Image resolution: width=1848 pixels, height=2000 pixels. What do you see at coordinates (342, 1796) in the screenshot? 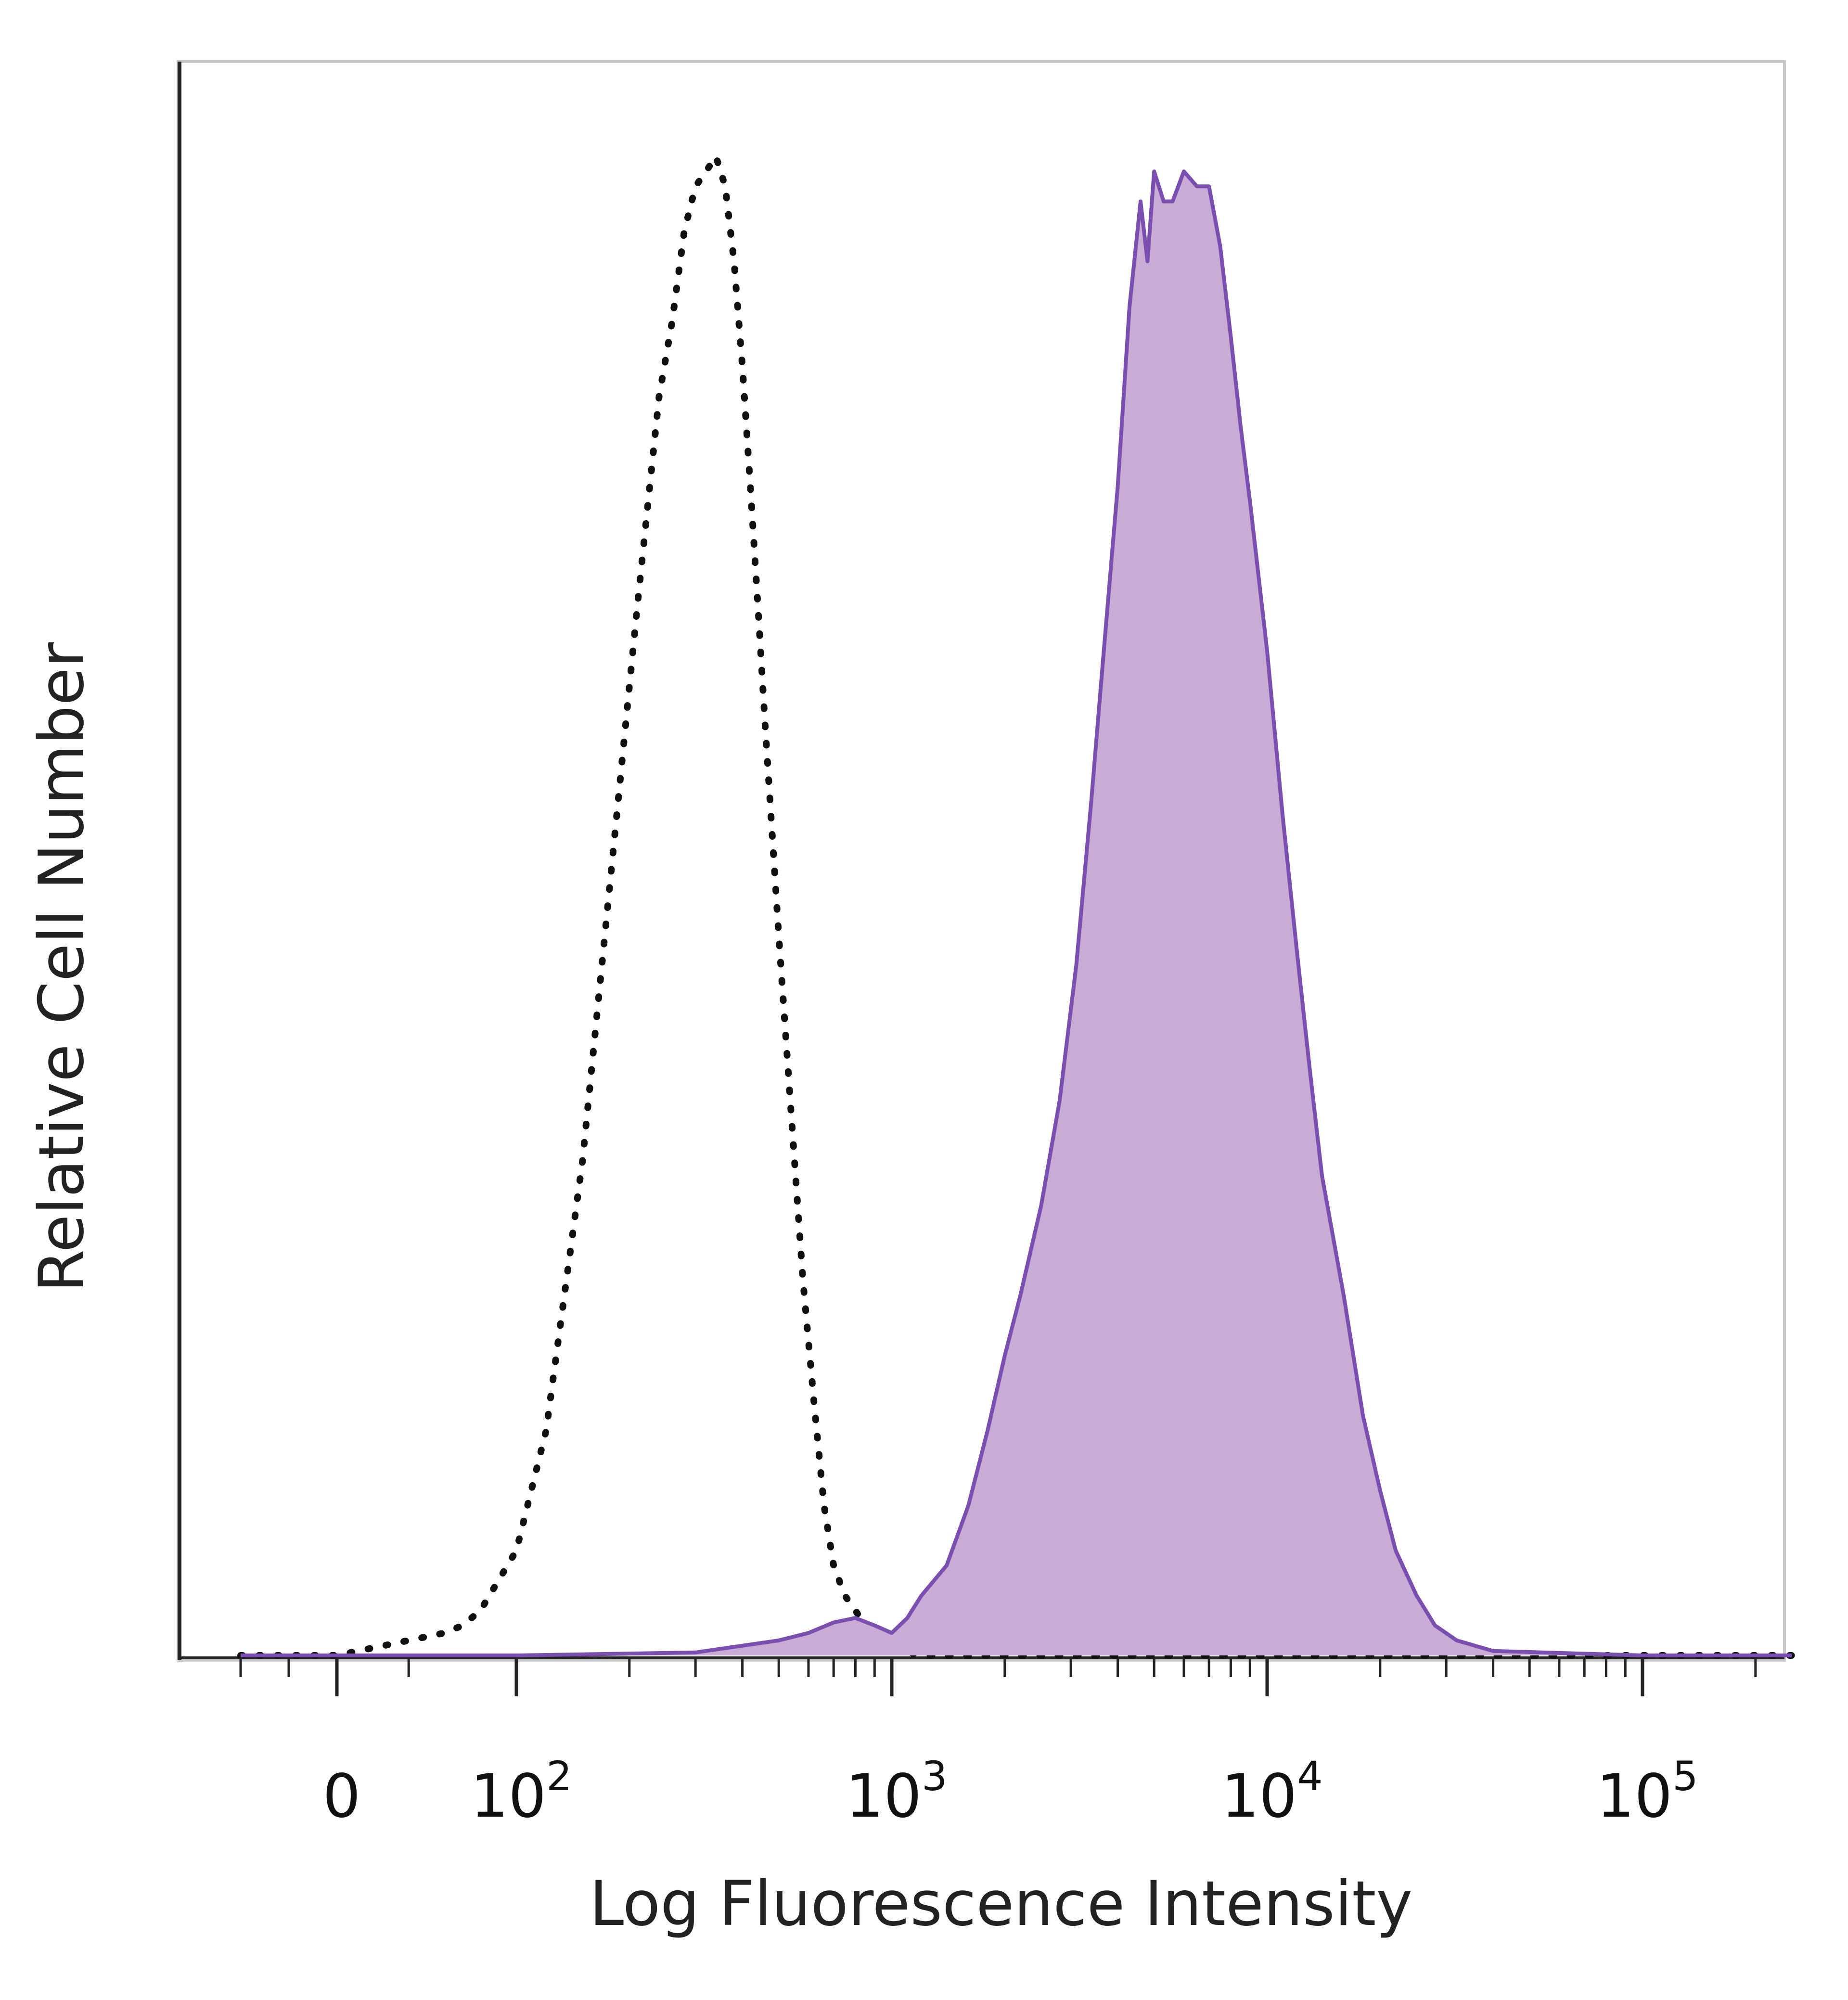
I see `x-tick-label: 0` at bounding box center [342, 1796].